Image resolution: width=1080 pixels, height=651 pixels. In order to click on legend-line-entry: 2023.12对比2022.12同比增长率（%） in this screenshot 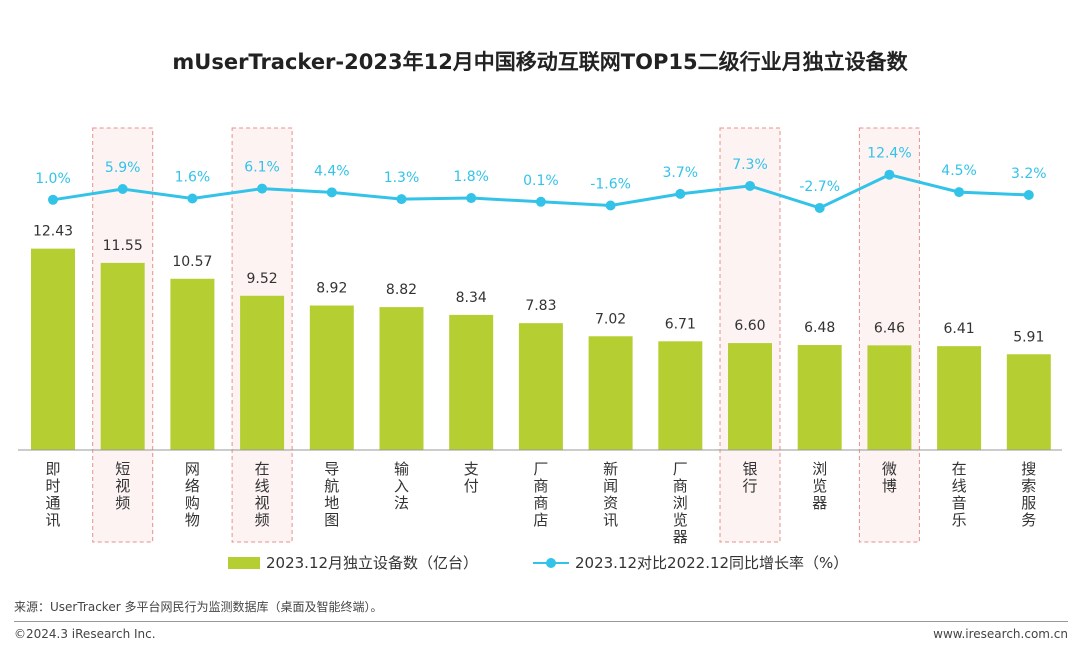, I will do `click(690, 562)`.